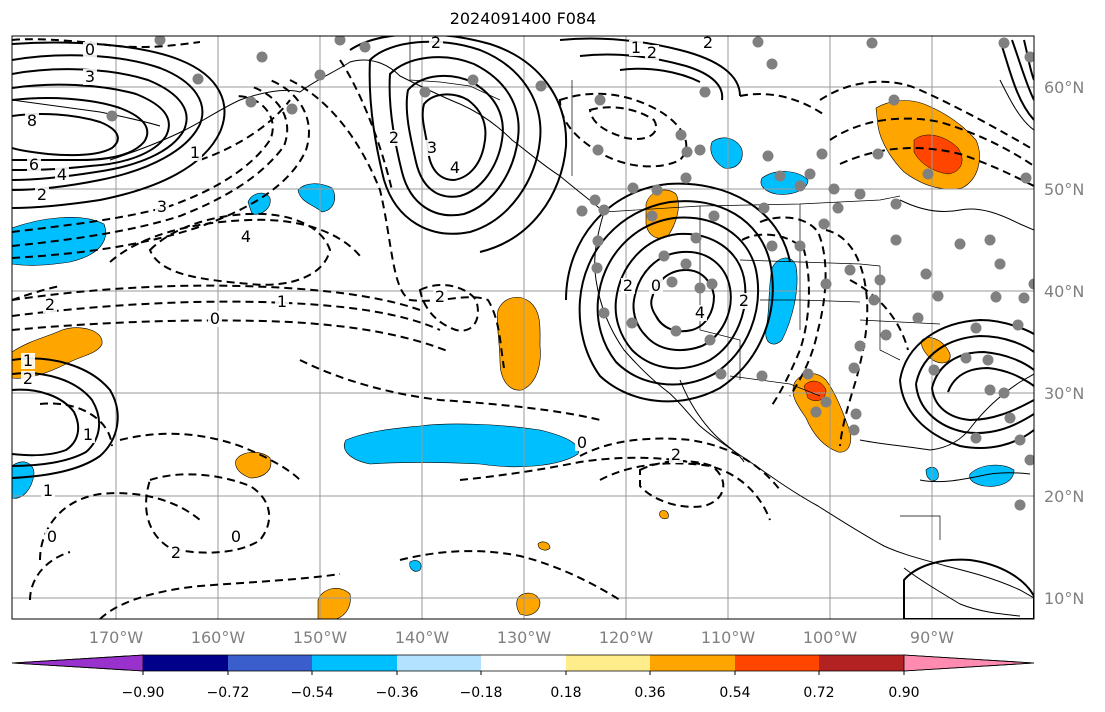 Image resolution: width=1105 pixels, height=712 pixels. I want to click on colorbar-tick-label: −0.90, so click(143, 693).